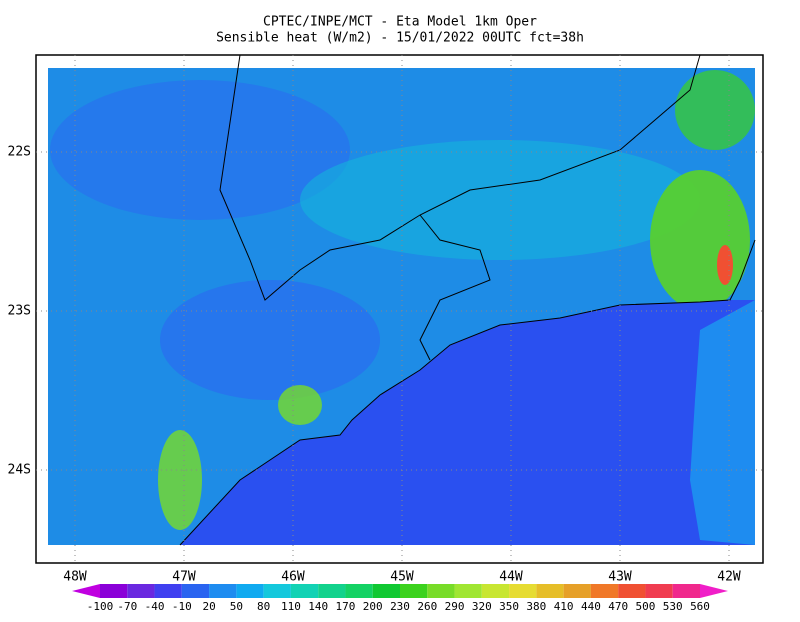  What do you see at coordinates (722, 422) in the screenshot?
I see `offshore` at bounding box center [722, 422].